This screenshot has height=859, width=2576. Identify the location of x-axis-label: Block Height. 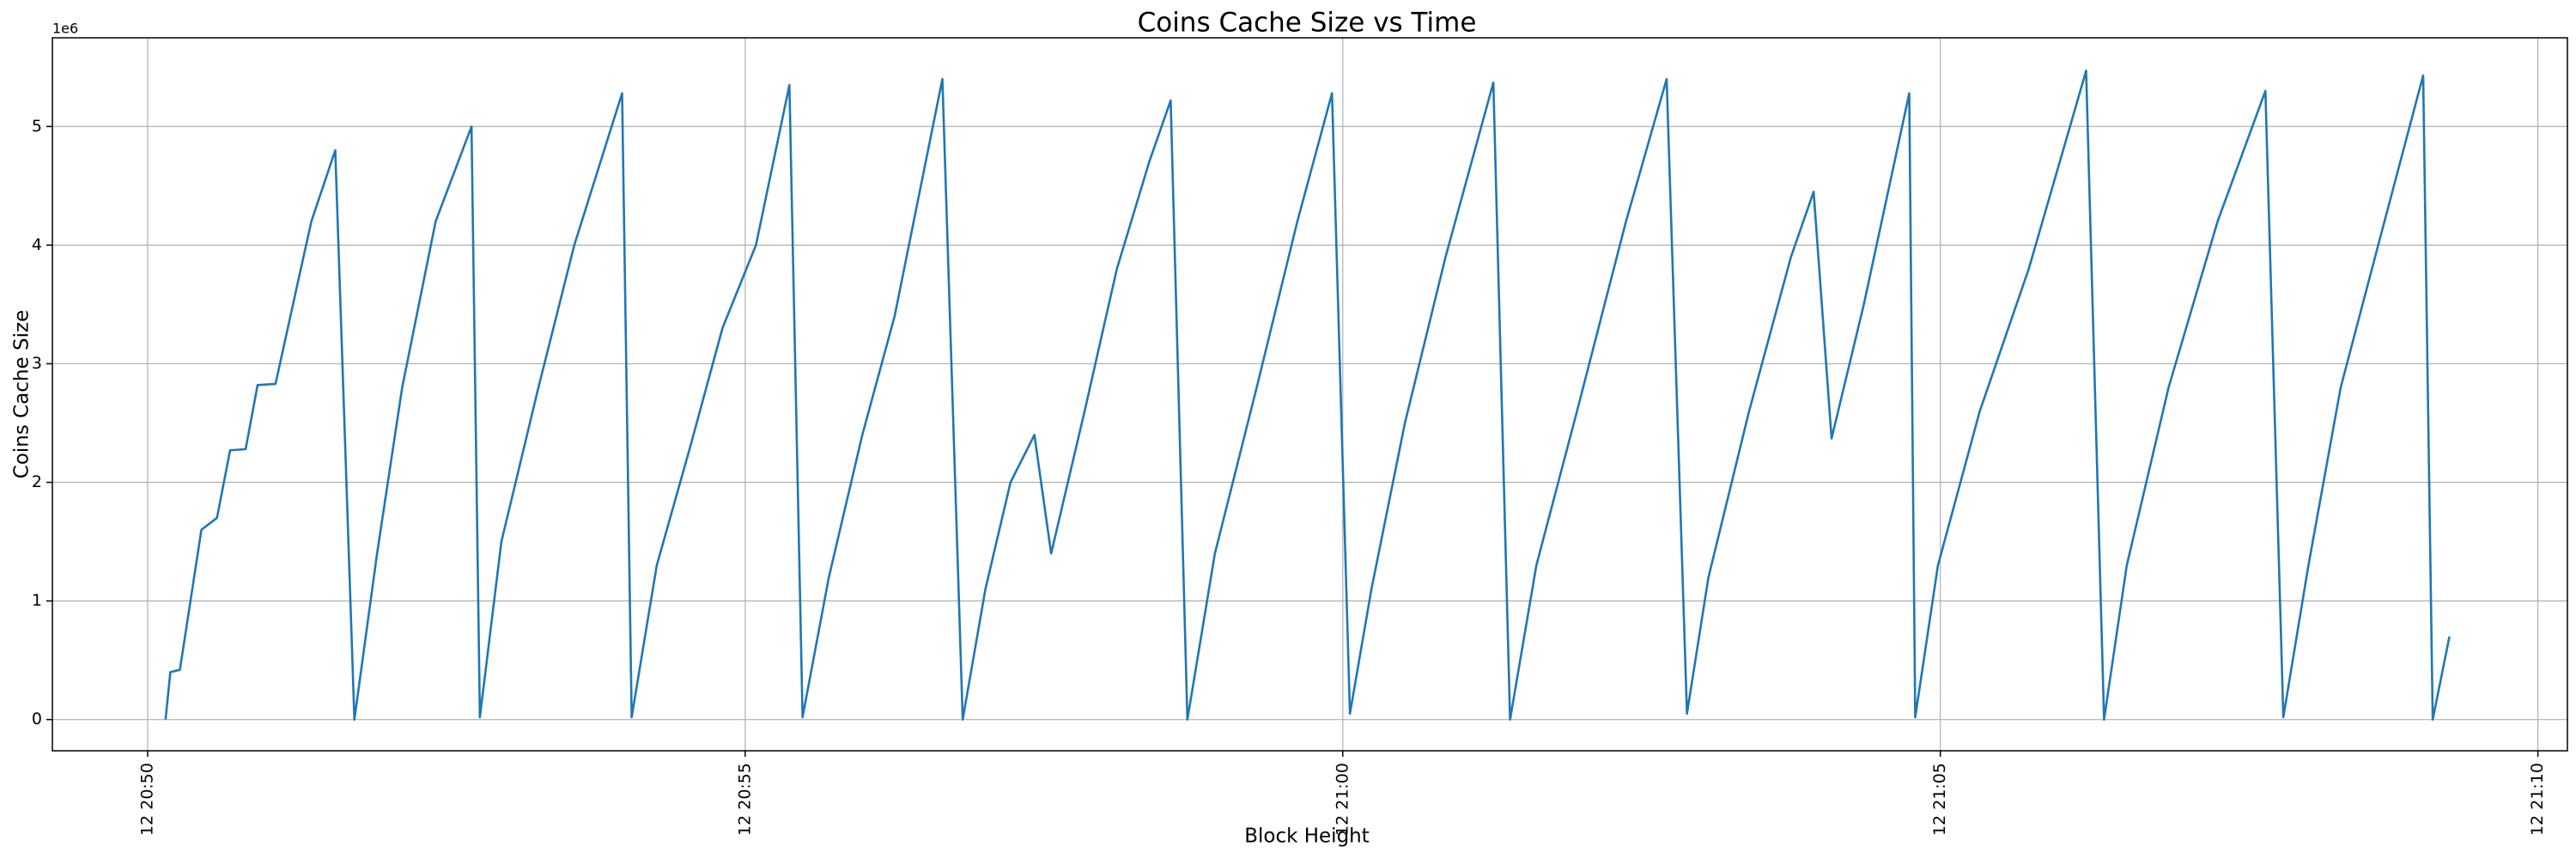
(1307, 837).